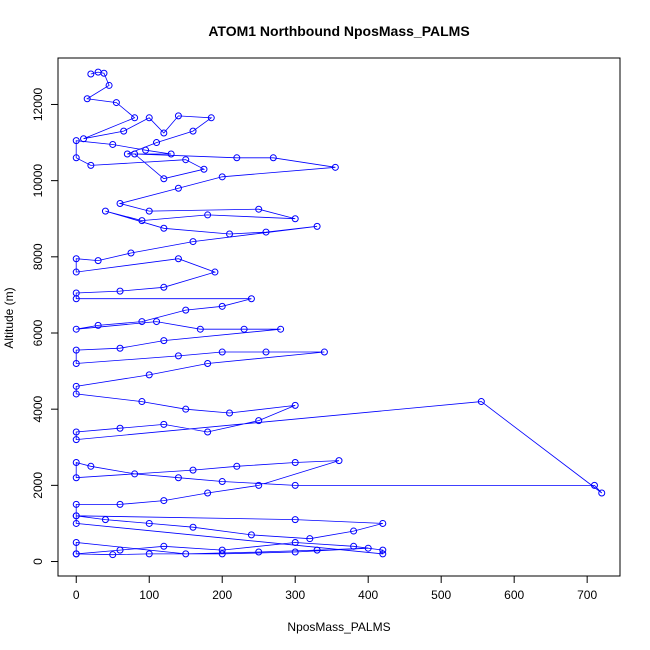  Describe the element at coordinates (149, 595) in the screenshot. I see `x-tick-label: 100` at that location.